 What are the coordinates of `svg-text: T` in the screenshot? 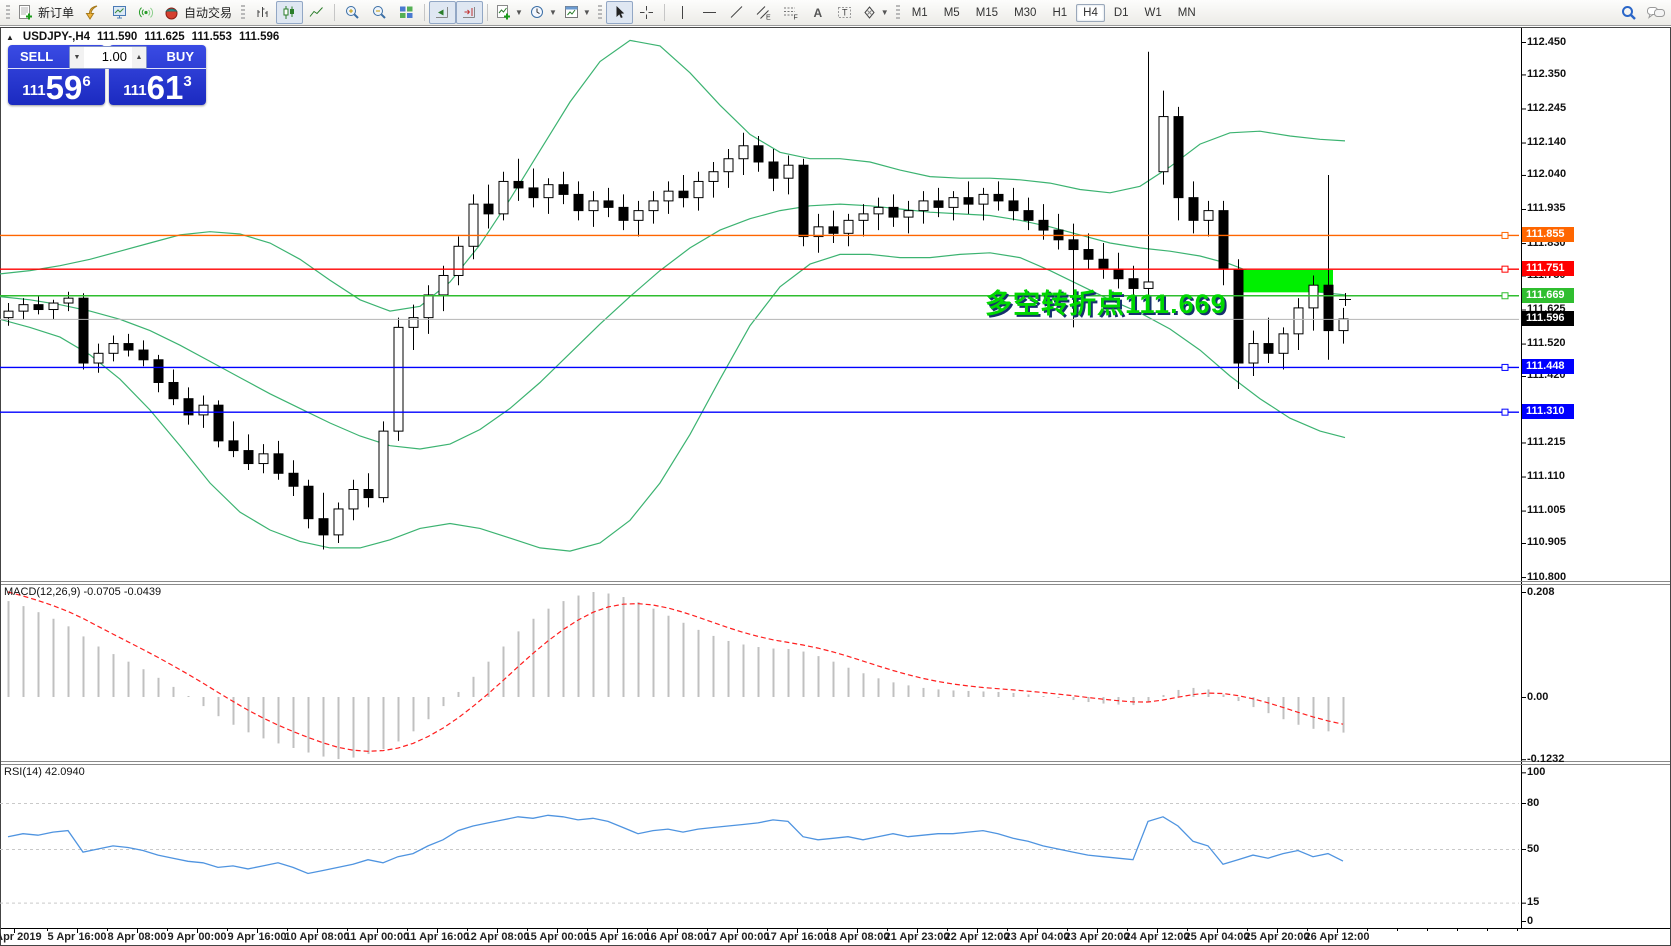 It's located at (845, 13).